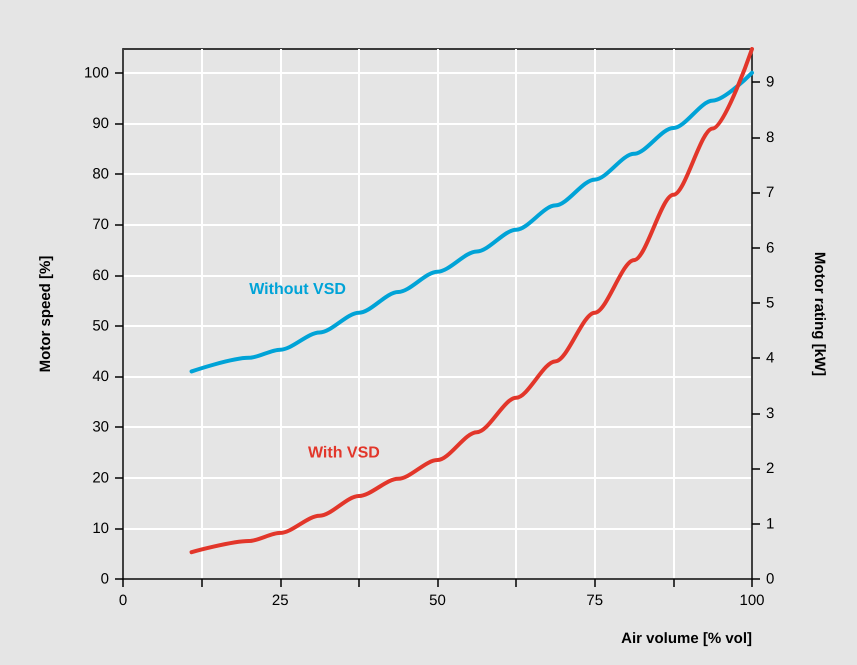 The height and width of the screenshot is (665, 857). Describe the element at coordinates (100, 123) in the screenshot. I see `y-tick-label: 90` at that location.